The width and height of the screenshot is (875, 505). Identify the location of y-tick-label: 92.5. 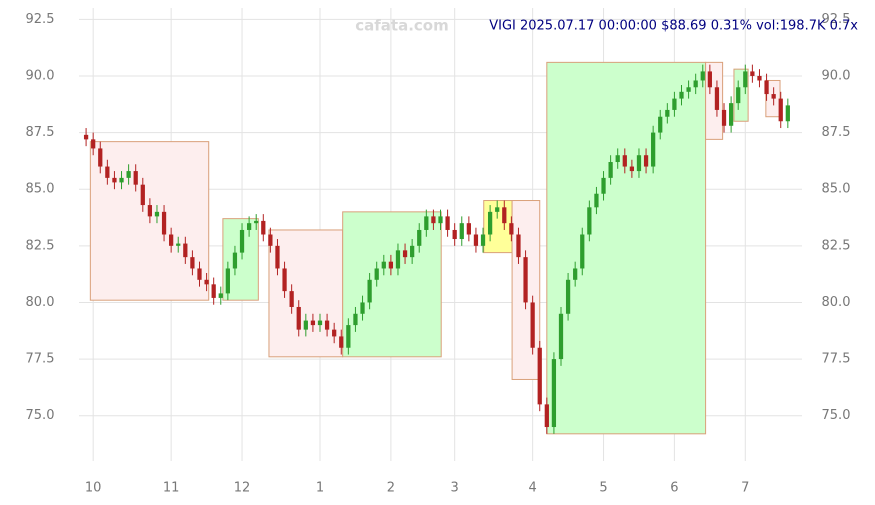
(40, 19).